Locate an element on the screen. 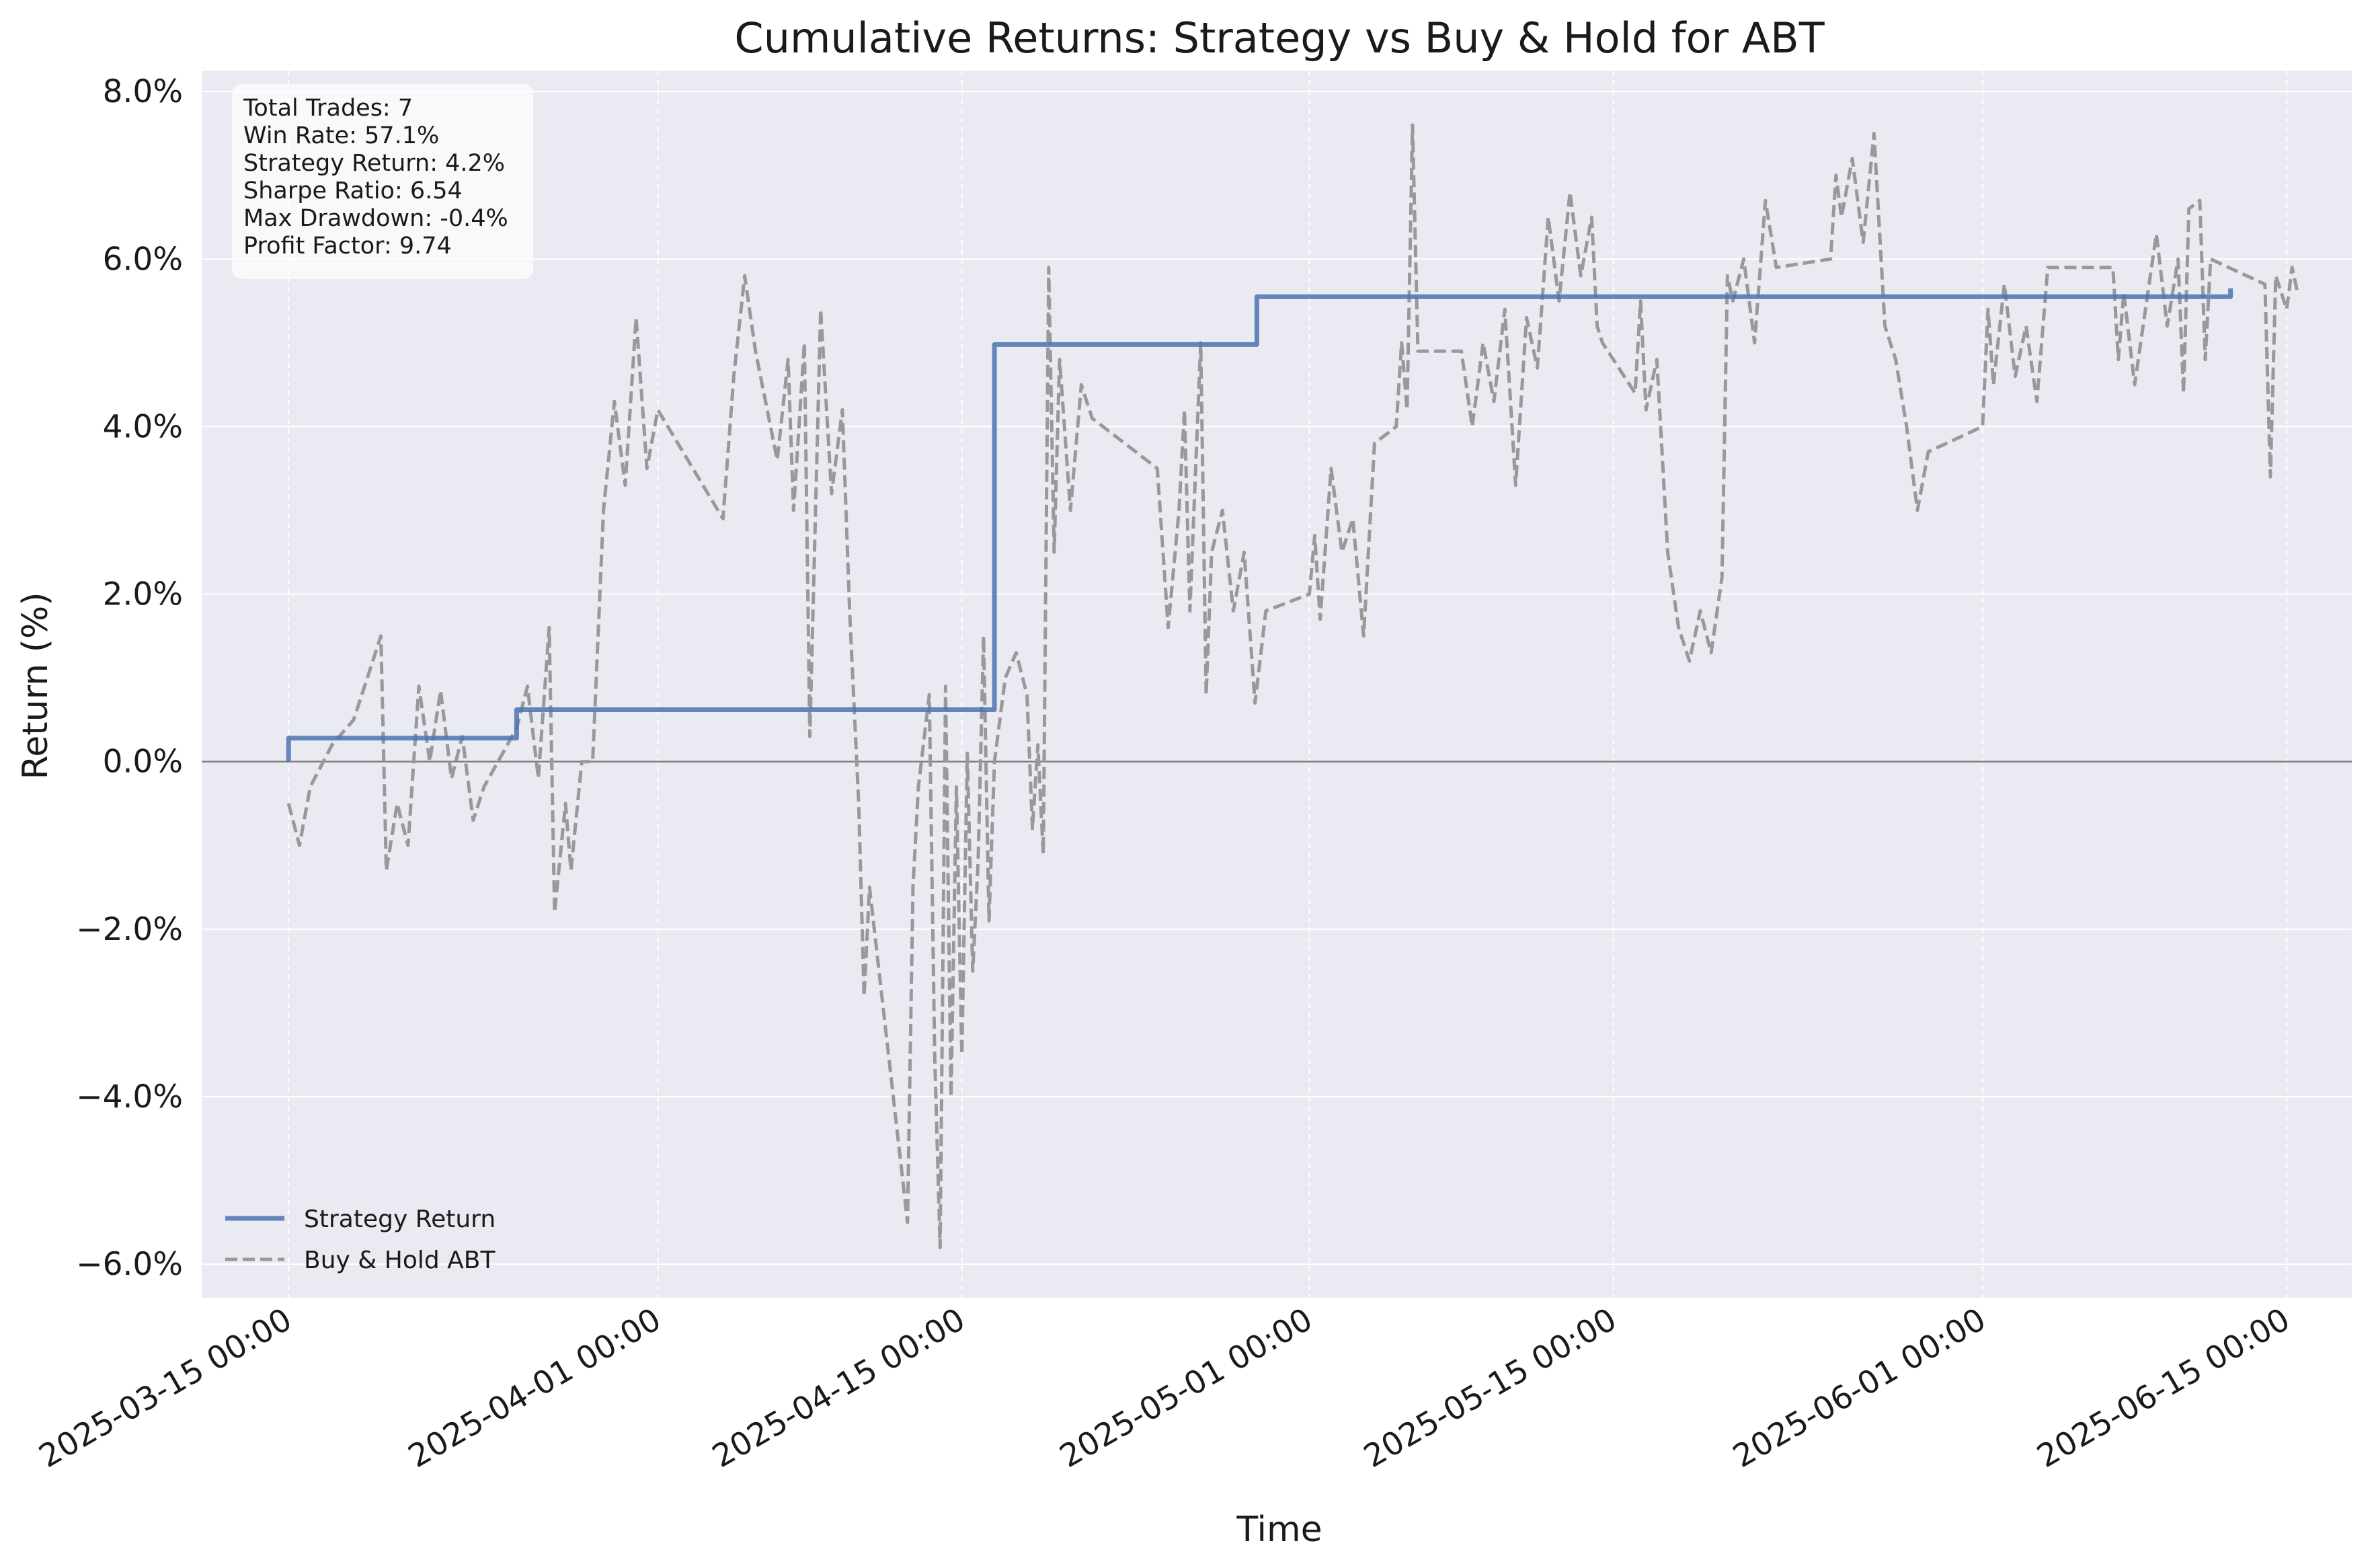  y-axis-title: Return (%) is located at coordinates (36, 685).